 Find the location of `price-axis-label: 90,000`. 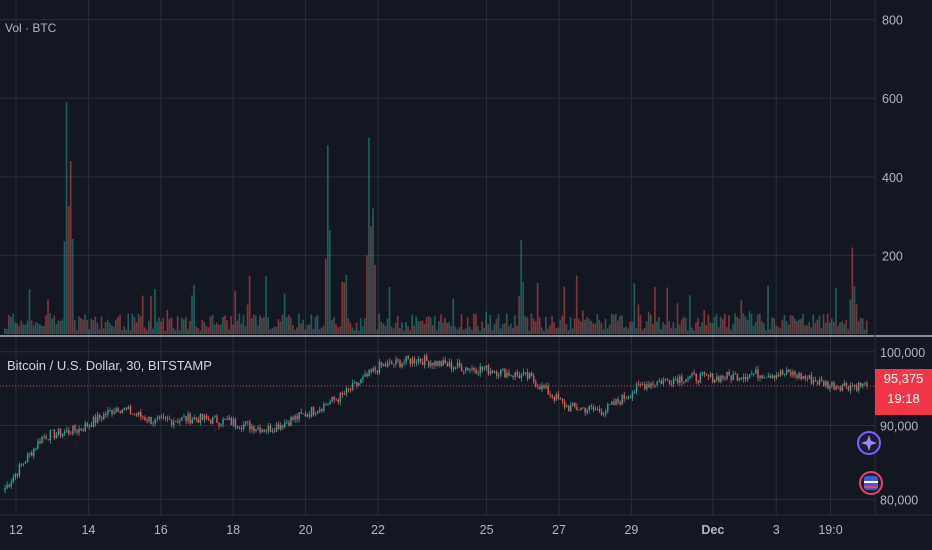

price-axis-label: 90,000 is located at coordinates (899, 427).